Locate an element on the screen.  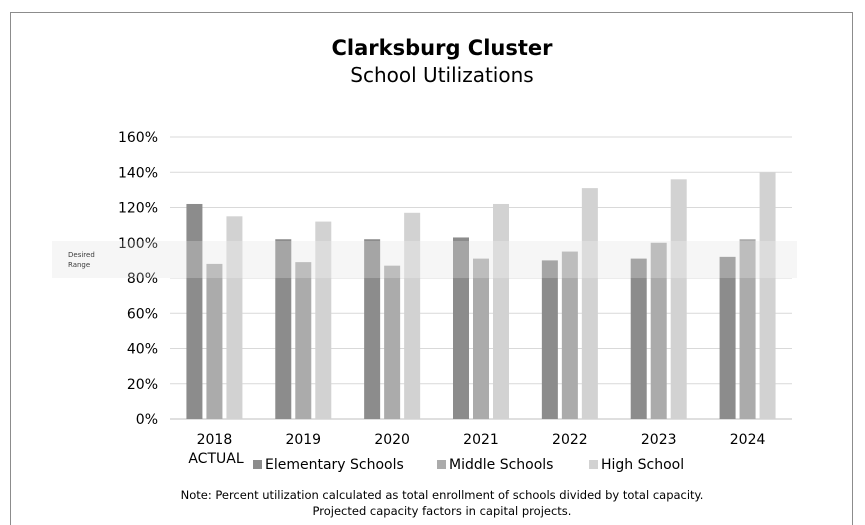
legend-label-2: High School is located at coordinates (642, 465).